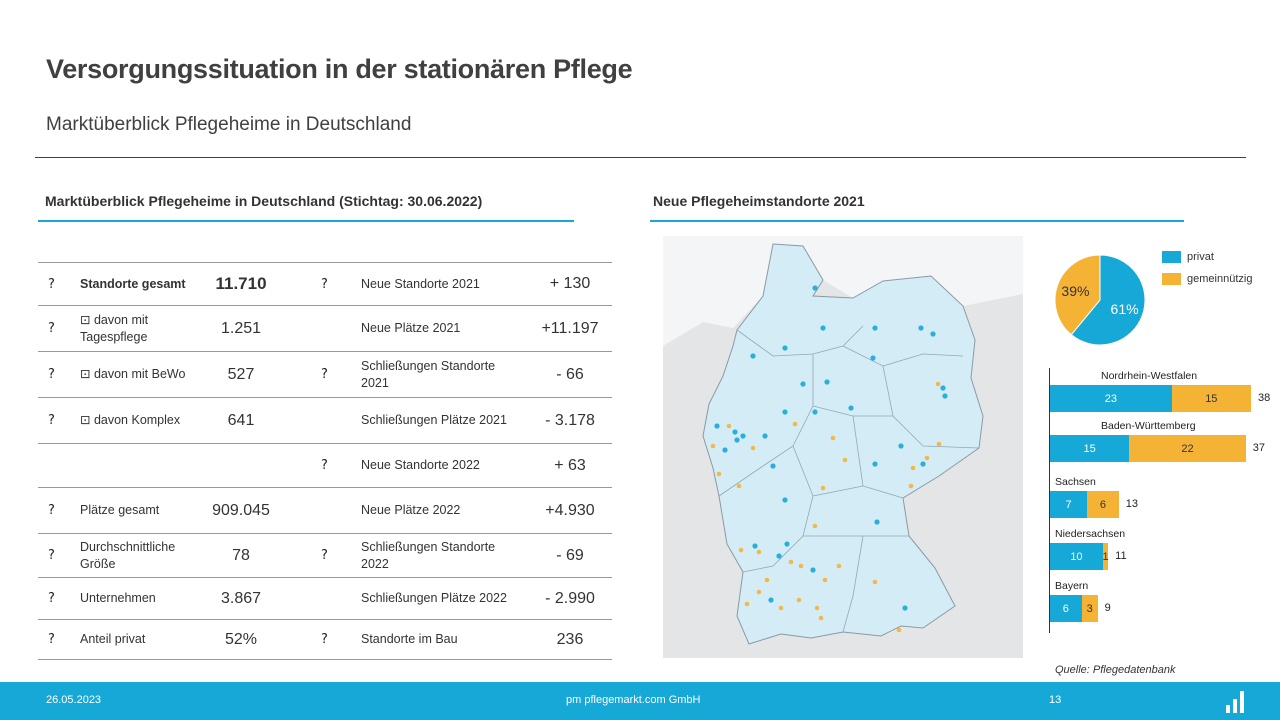 This screenshot has width=1280, height=720. I want to click on row-label-left: Plätze gesamt, so click(120, 510).